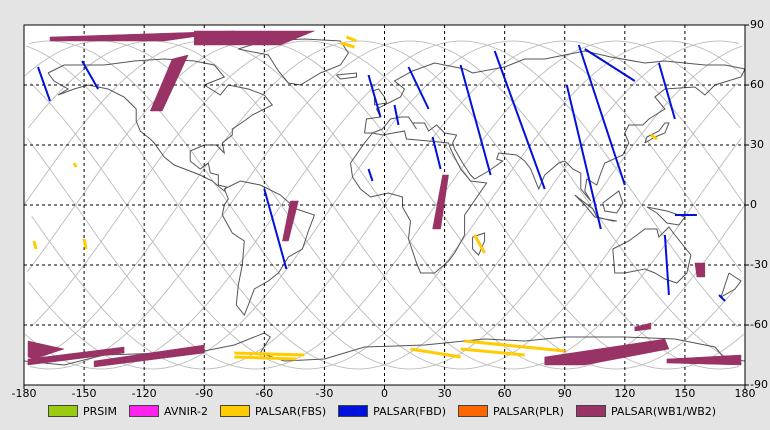 The image size is (770, 430). I want to click on land-africa, so click(419, 202).